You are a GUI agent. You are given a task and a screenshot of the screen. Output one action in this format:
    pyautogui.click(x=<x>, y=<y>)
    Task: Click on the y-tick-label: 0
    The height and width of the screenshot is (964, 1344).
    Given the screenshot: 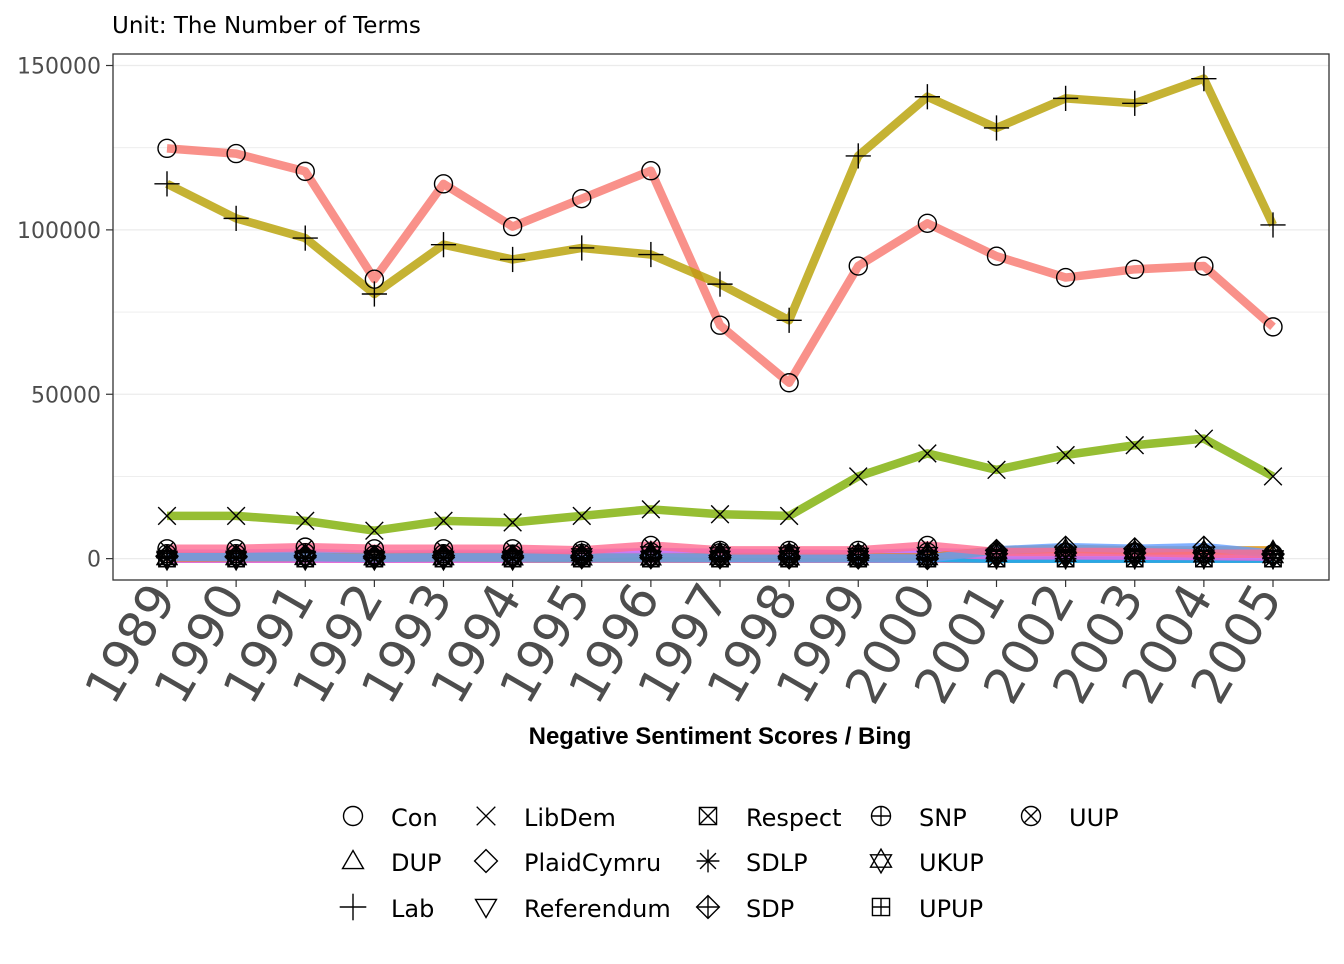 What is the action you would take?
    pyautogui.click(x=94, y=560)
    